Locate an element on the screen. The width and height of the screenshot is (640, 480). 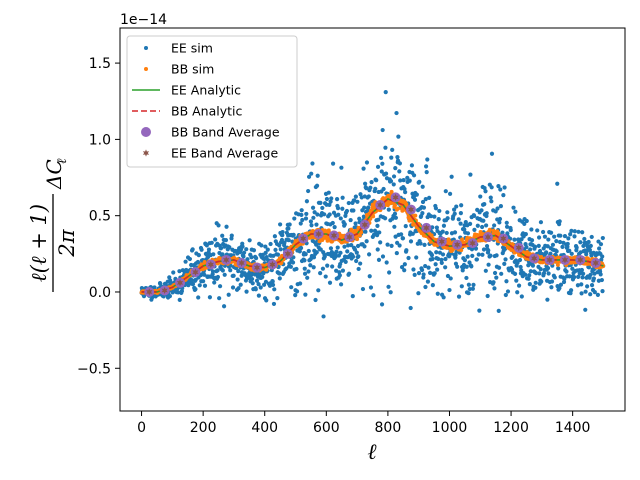
legend-label: EE Analytic is located at coordinates (206, 90).